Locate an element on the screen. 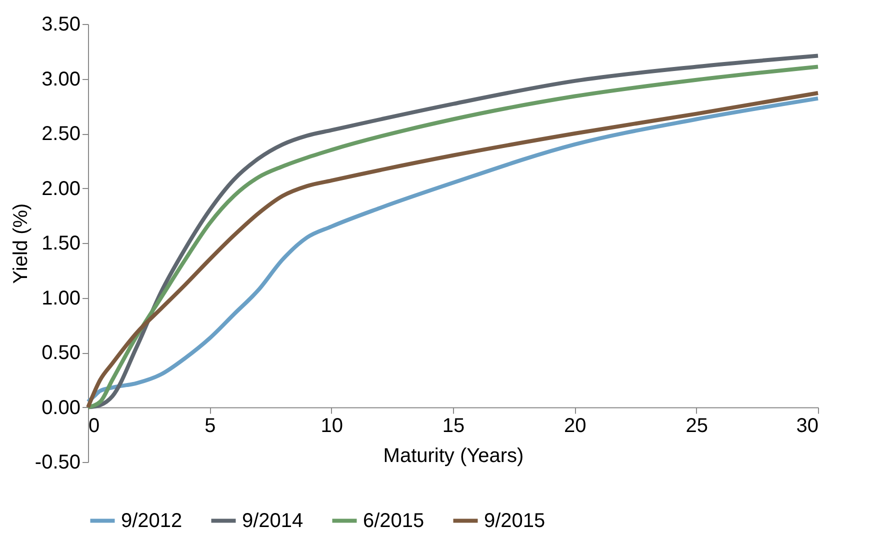 Image resolution: width=878 pixels, height=560 pixels. y-tick-label: 3.00 is located at coordinates (61, 79).